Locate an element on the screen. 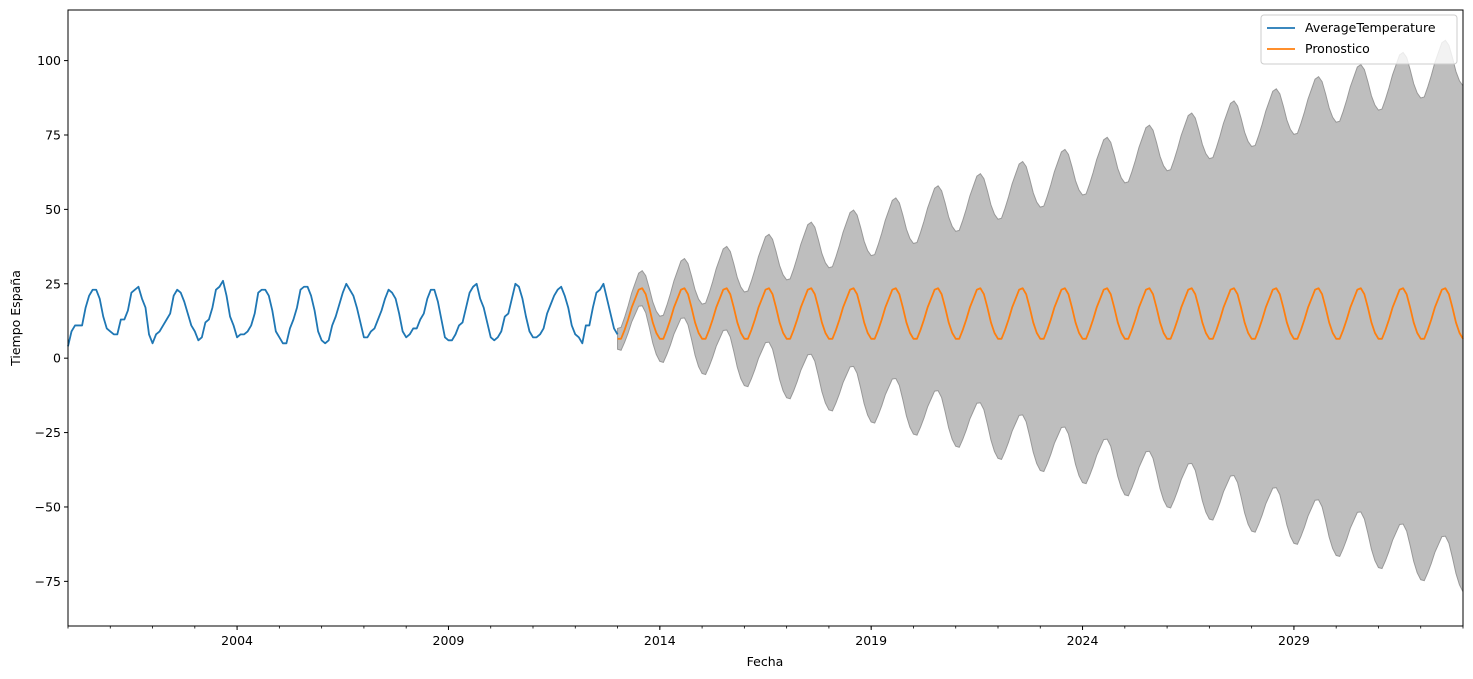  y-tick-label: 25 is located at coordinates (53, 283).